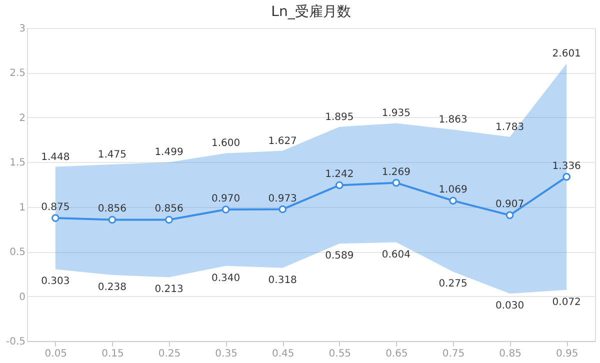  What do you see at coordinates (397, 354) in the screenshot?
I see `x-tick-label: 0.65` at bounding box center [397, 354].